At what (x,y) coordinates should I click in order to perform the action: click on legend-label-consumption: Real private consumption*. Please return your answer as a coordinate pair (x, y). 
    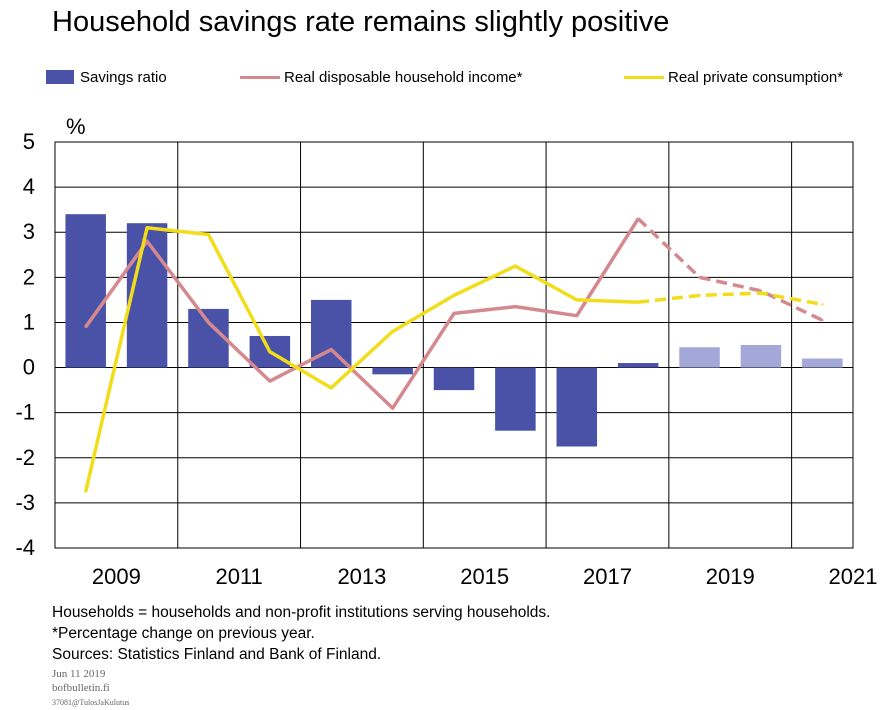
    Looking at the image, I should click on (756, 77).